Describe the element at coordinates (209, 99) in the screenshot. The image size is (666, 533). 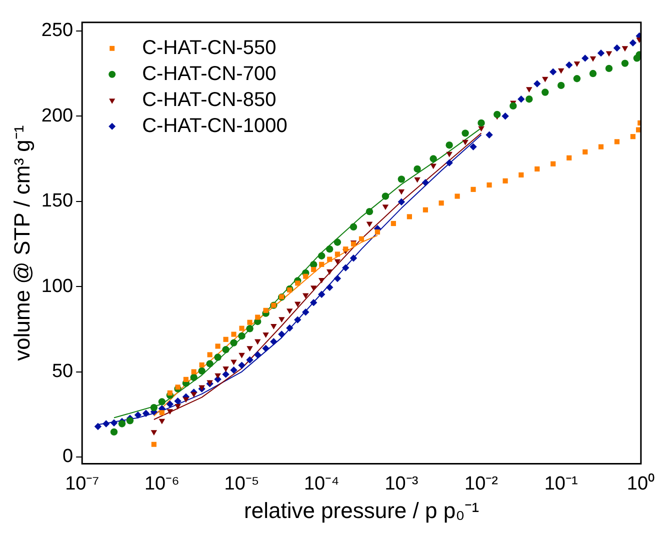
I see `legend-label: C-HAT-CN-850` at that location.